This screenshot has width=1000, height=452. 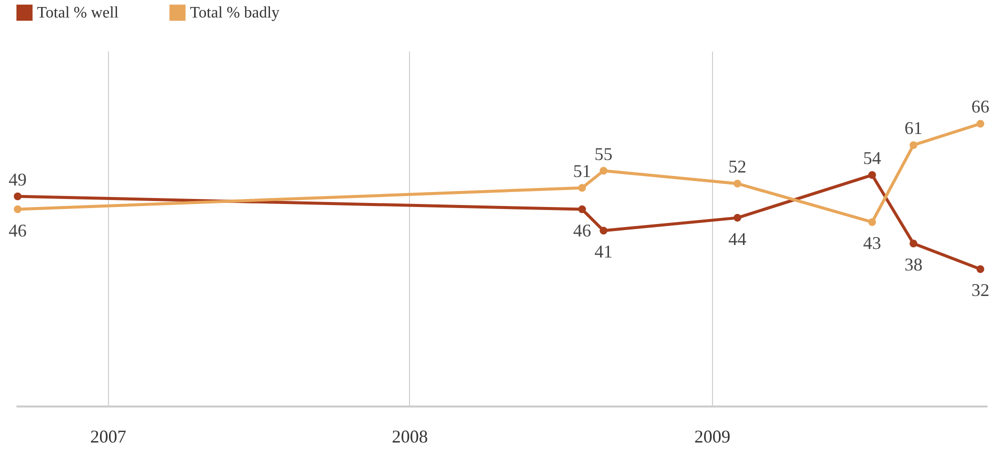 I want to click on data-label: 52, so click(x=737, y=166).